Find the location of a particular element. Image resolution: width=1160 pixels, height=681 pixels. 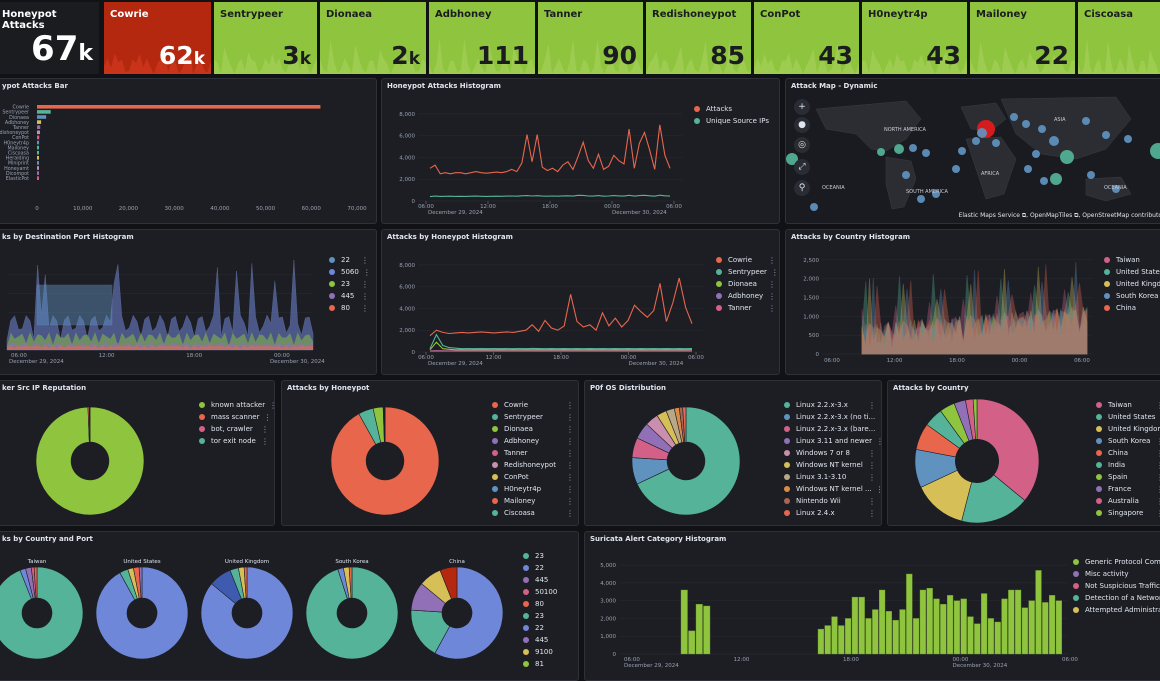

zoom-out-button: ● is located at coordinates (802, 125).